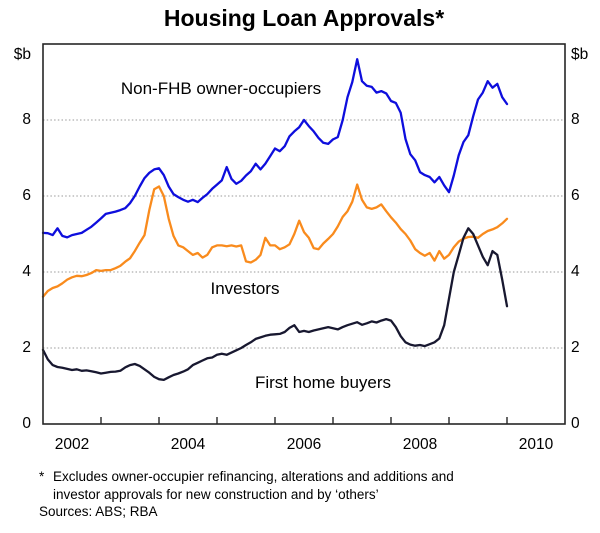 Image resolution: width=600 pixels, height=533 pixels. I want to click on sources-line: Sources: ABS; RBA, so click(98, 511).